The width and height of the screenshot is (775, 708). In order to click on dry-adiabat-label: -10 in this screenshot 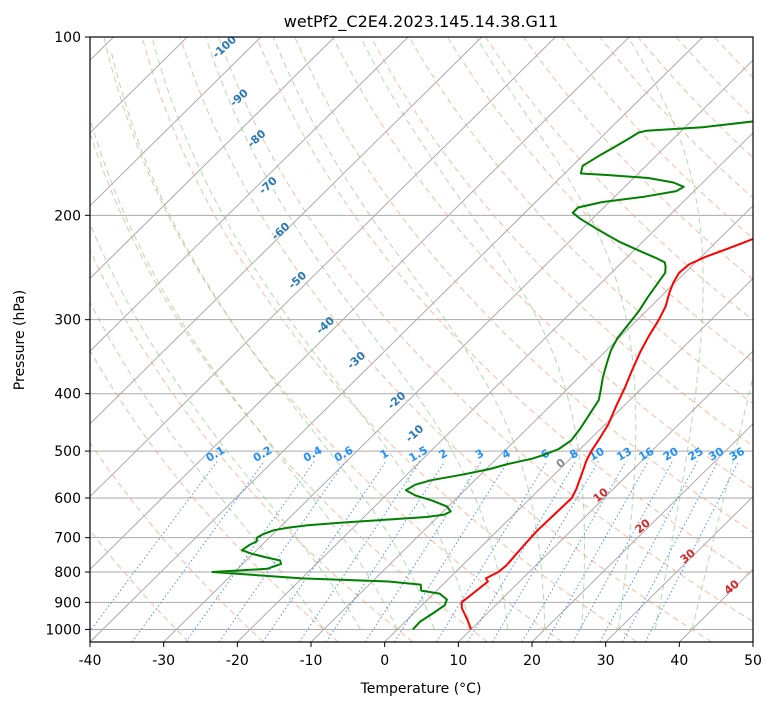, I will do `click(415, 433)`.